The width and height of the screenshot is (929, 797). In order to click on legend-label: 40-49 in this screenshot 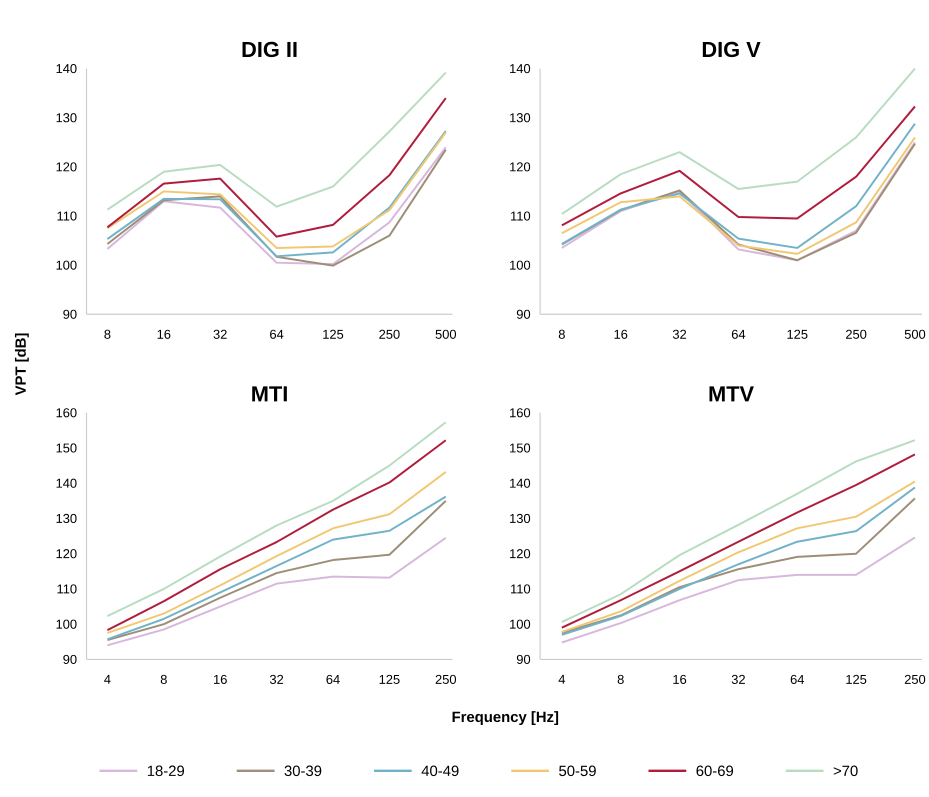, I will do `click(440, 771)`.